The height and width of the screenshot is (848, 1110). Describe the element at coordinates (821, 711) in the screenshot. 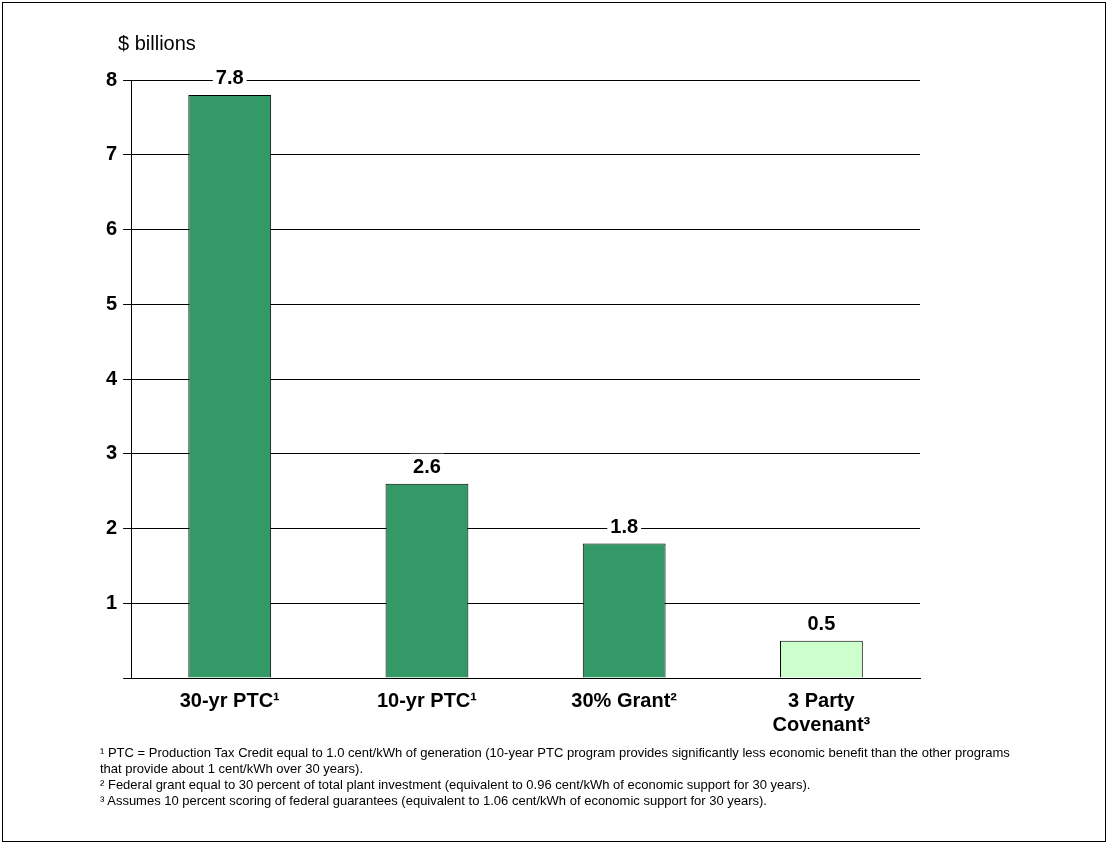

I see `x-tick-label: 3 Party Covenant³` at that location.